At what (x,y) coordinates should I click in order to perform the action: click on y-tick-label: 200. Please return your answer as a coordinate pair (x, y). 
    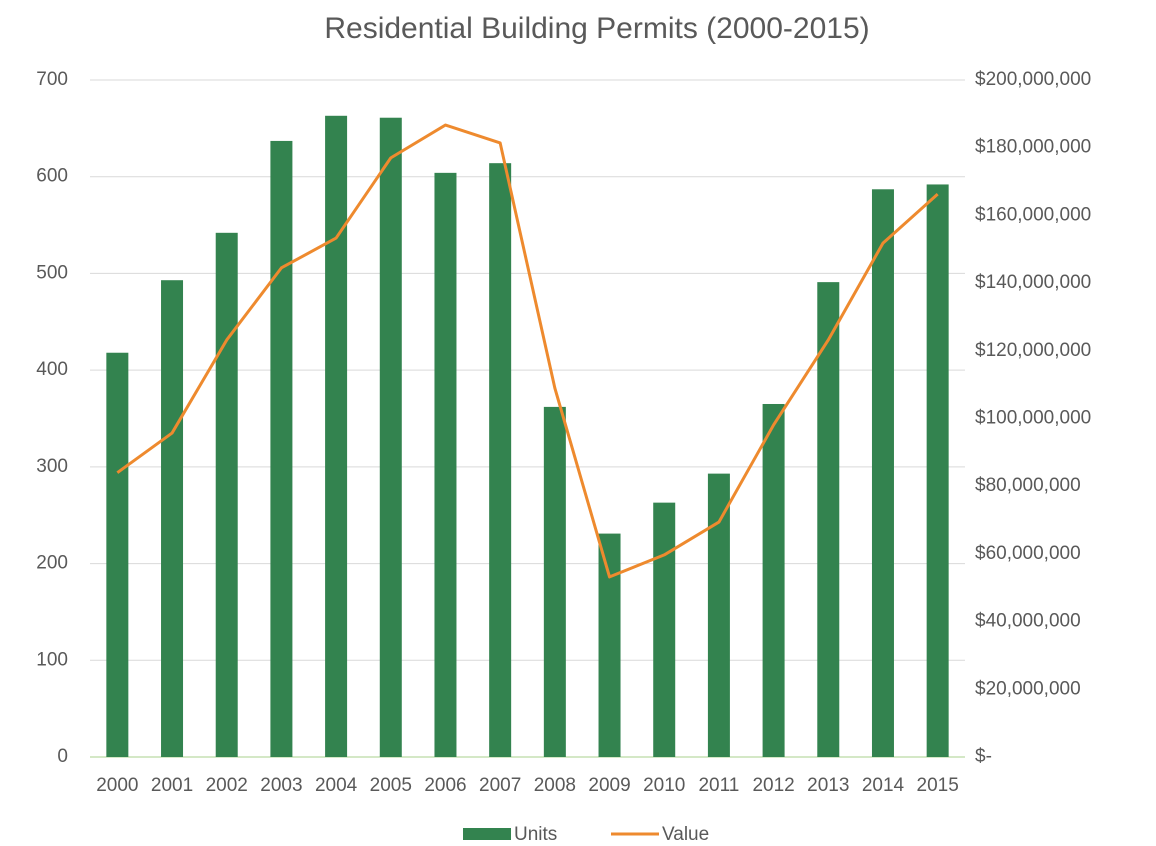
    Looking at the image, I should click on (52, 563).